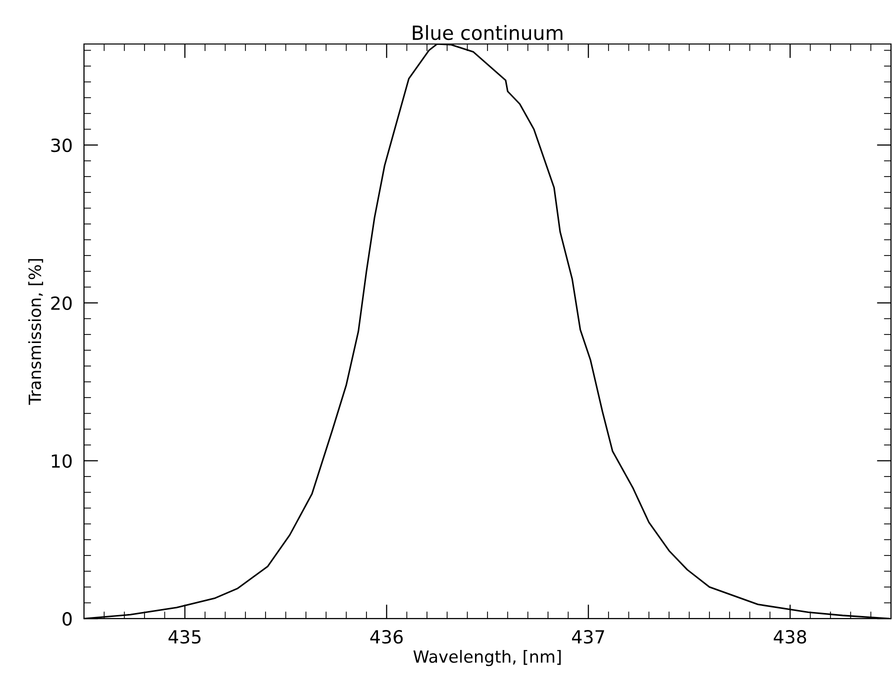 This screenshot has height=687, width=893. What do you see at coordinates (36, 332) in the screenshot?
I see `y-axis-title: Transmission, [%]` at bounding box center [36, 332].